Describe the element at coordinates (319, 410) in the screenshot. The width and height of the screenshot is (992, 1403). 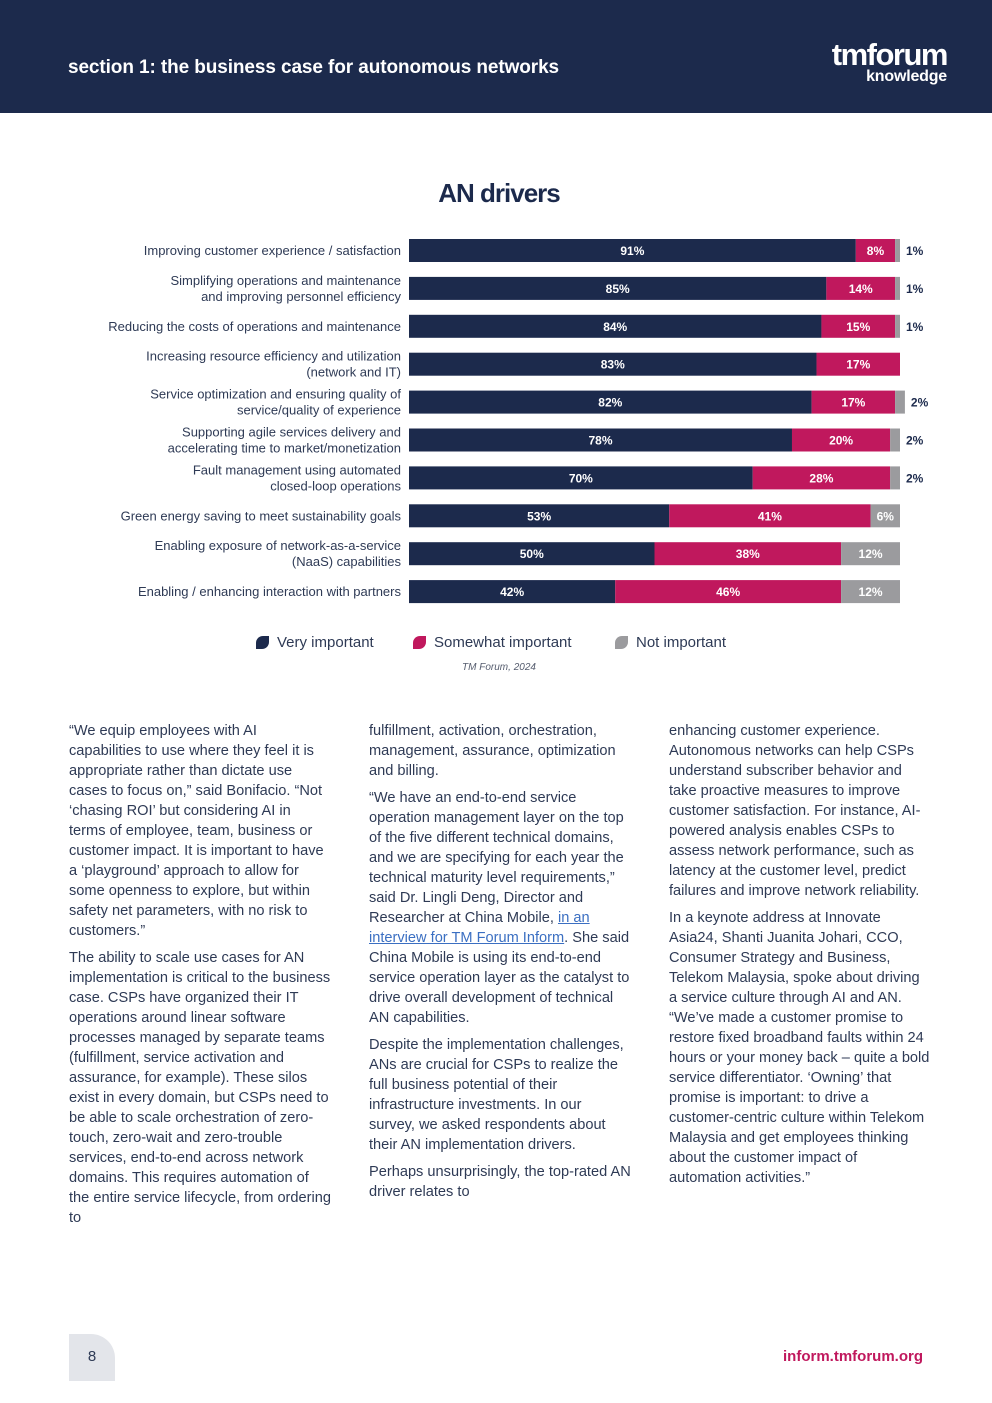
I see `category-label-line: service/quality of experience` at that location.